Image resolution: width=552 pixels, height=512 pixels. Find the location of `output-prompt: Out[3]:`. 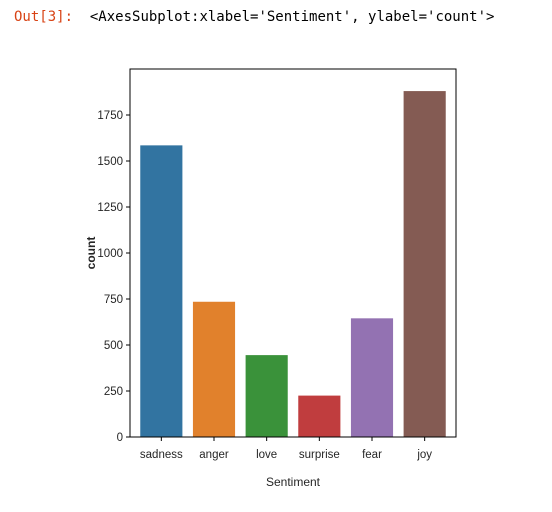

output-prompt: Out[3]: is located at coordinates (44, 17).